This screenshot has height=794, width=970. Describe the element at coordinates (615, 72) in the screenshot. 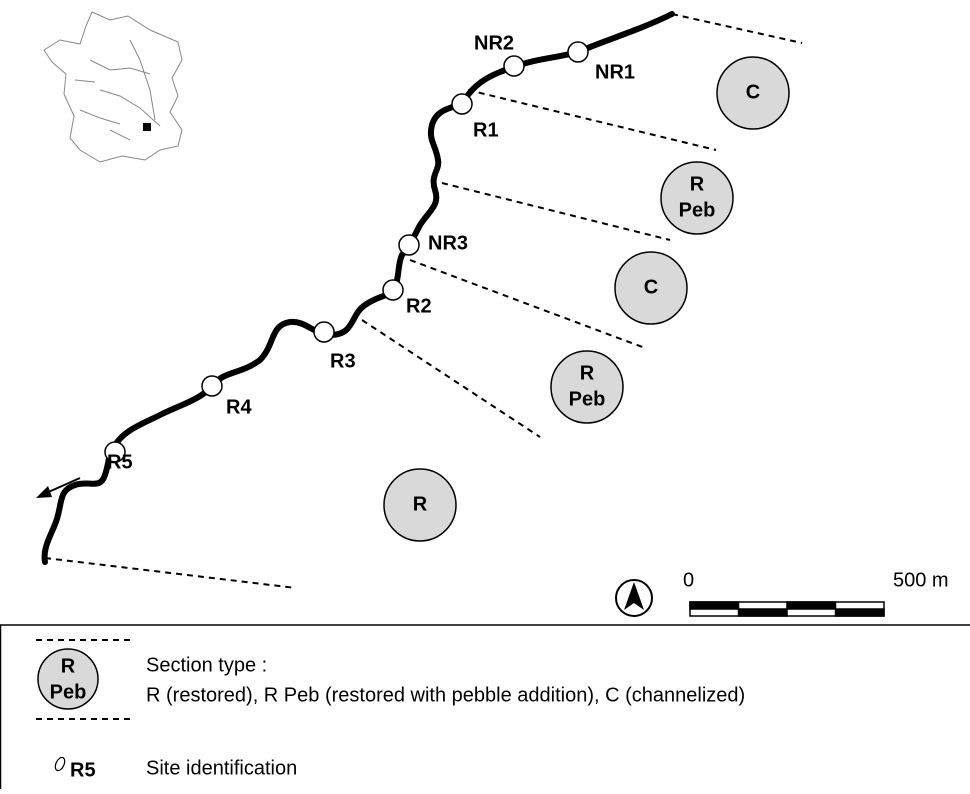

I see `site-label: NR1` at that location.